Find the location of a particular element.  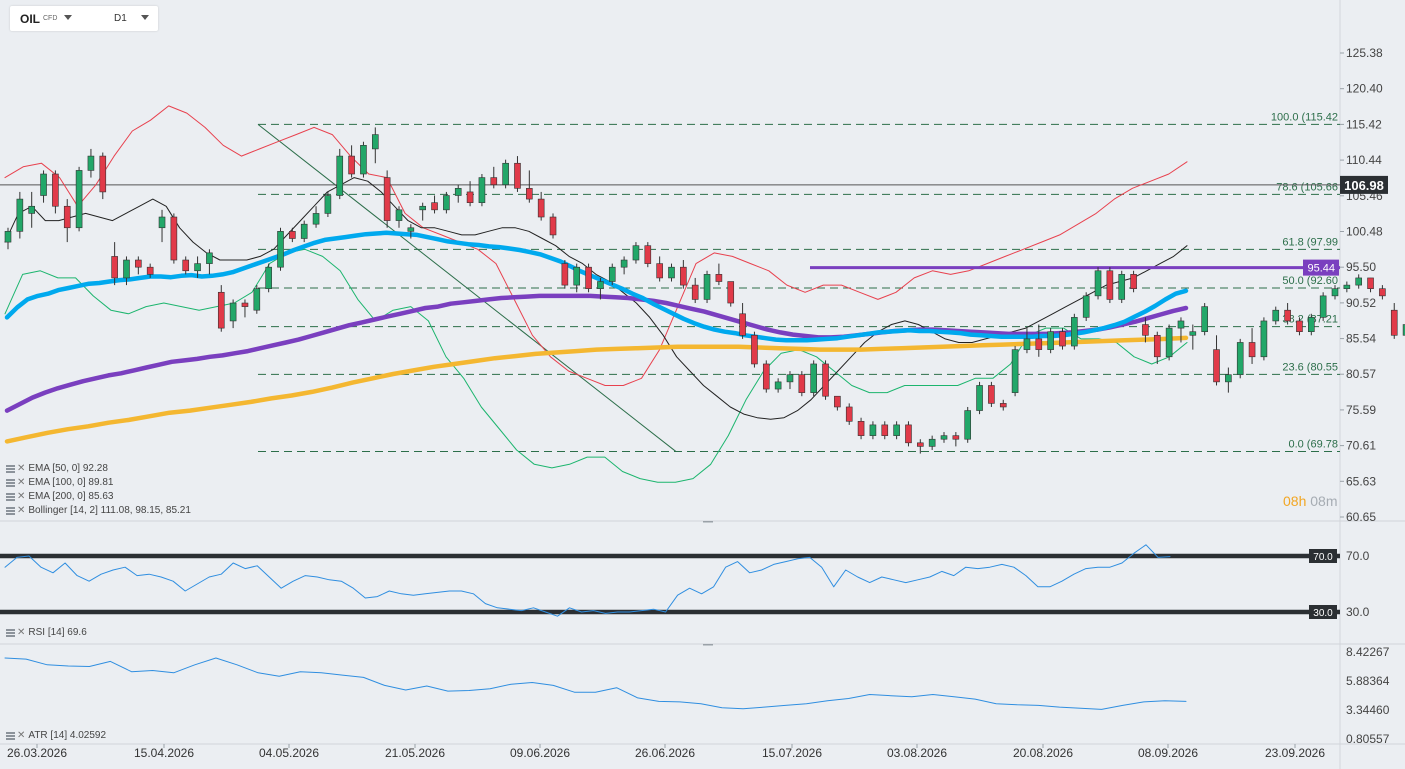

fib-level-label: 100.0 (115.42 is located at coordinates (1304, 117).